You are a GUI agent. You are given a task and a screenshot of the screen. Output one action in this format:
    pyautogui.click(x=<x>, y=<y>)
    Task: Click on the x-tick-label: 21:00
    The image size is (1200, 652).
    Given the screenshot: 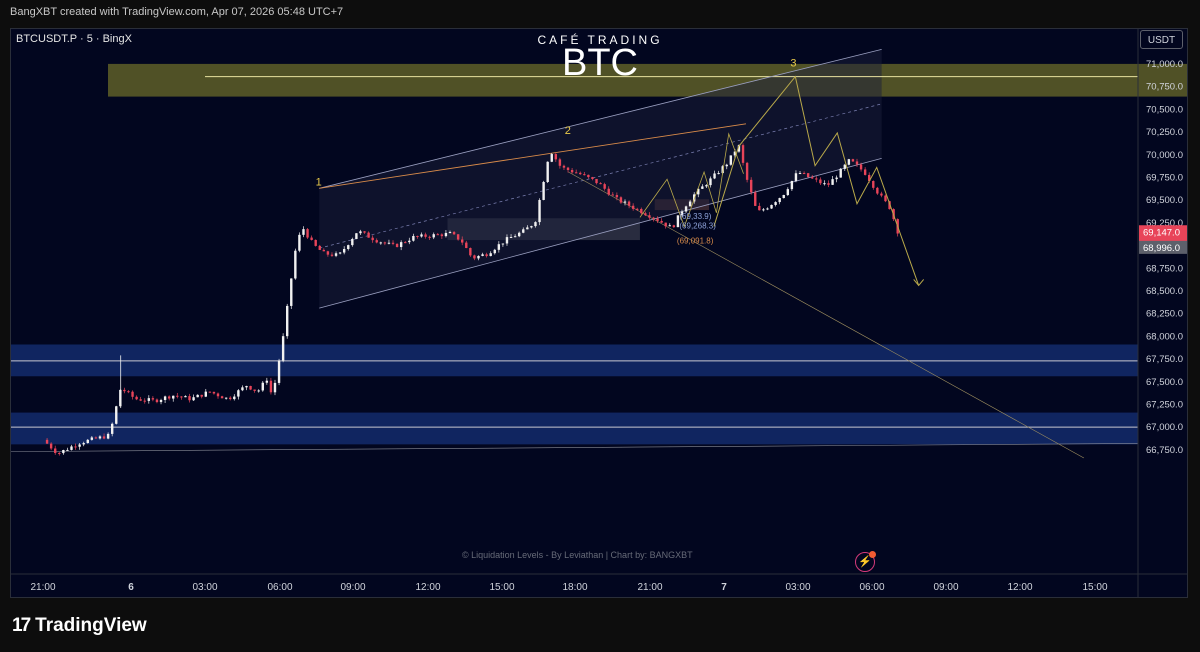 What is the action you would take?
    pyautogui.click(x=649, y=587)
    